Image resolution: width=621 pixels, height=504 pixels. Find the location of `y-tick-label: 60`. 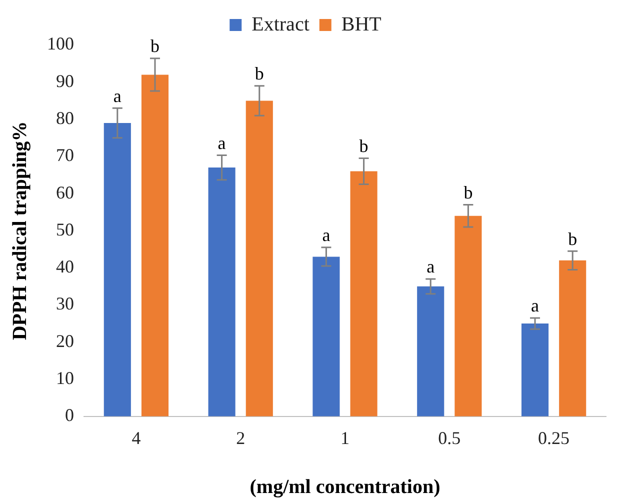

y-tick-label: 60 is located at coordinates (65, 192).